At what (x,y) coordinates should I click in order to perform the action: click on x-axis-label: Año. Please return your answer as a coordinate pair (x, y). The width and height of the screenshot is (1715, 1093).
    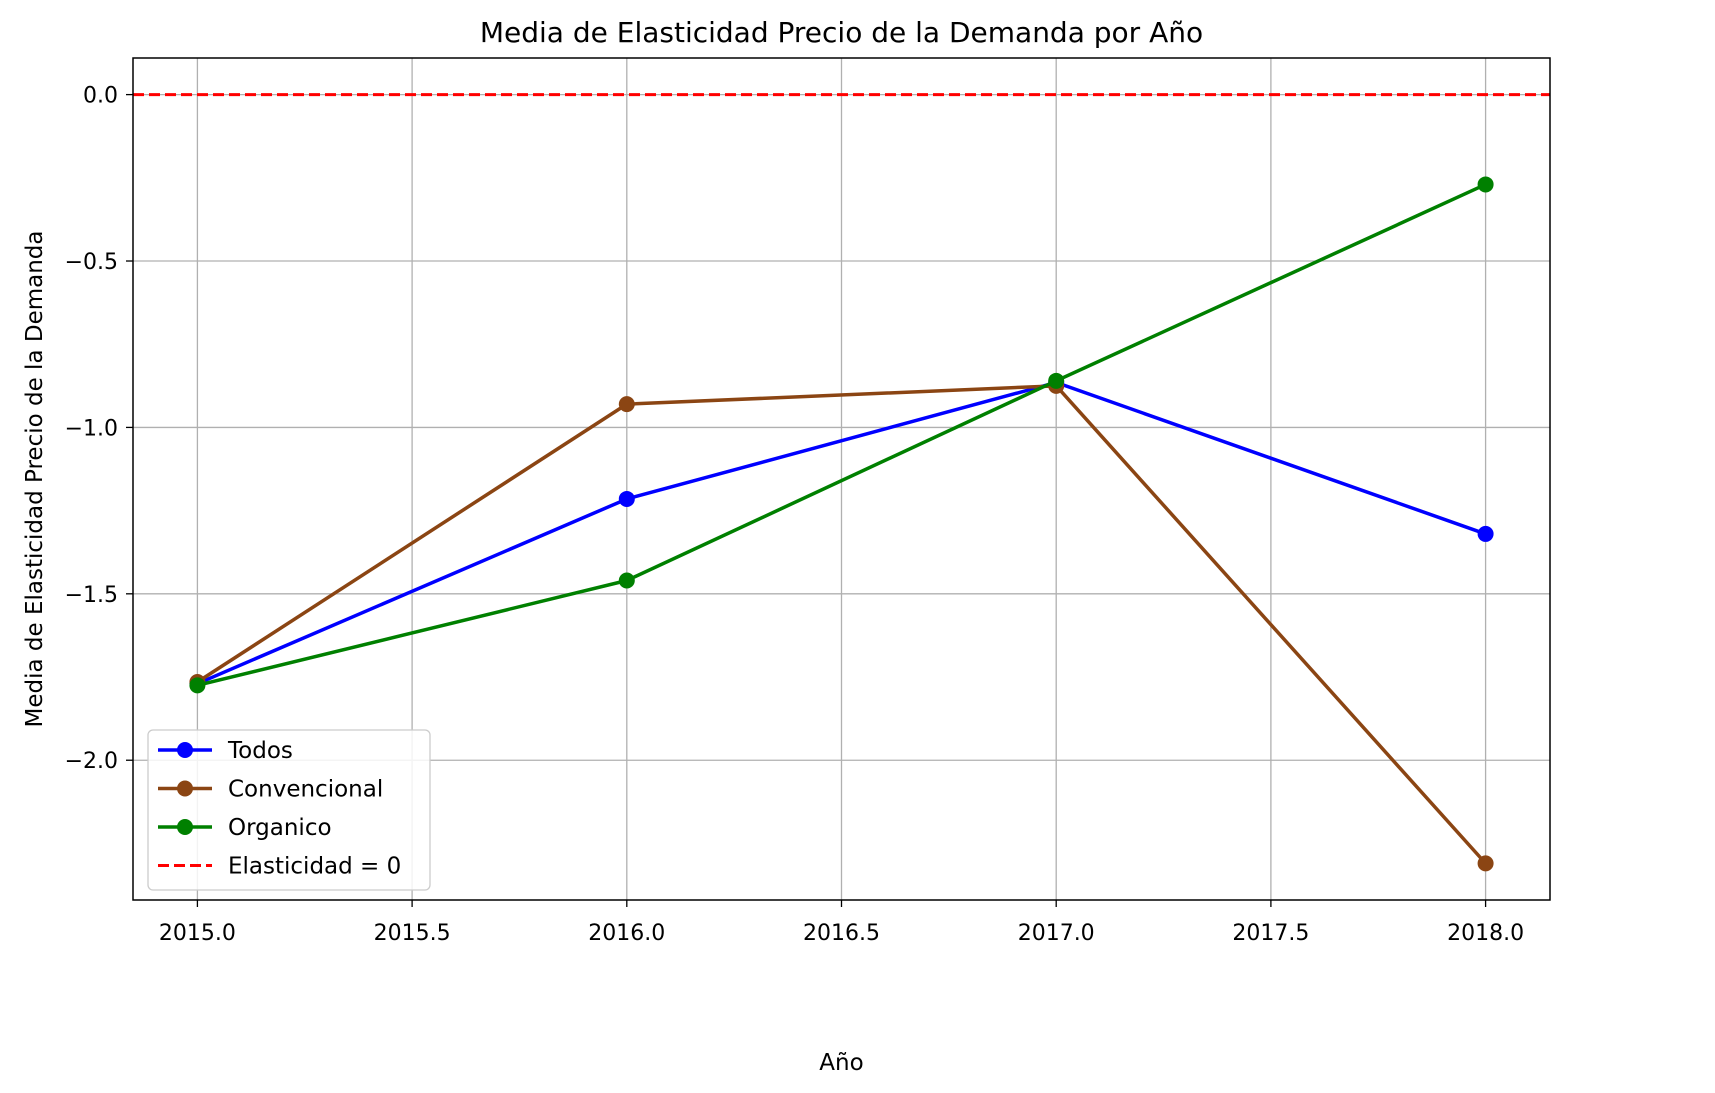
    Looking at the image, I should click on (841, 1063).